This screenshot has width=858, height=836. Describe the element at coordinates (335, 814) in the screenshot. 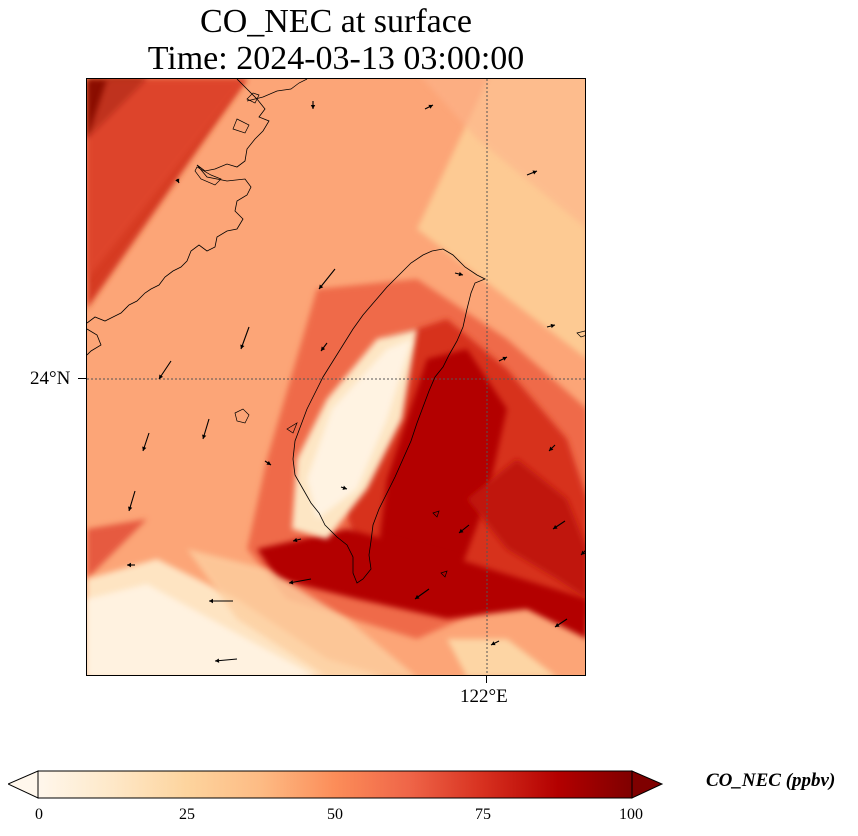

I see `colorbar-tick-50: 50` at that location.